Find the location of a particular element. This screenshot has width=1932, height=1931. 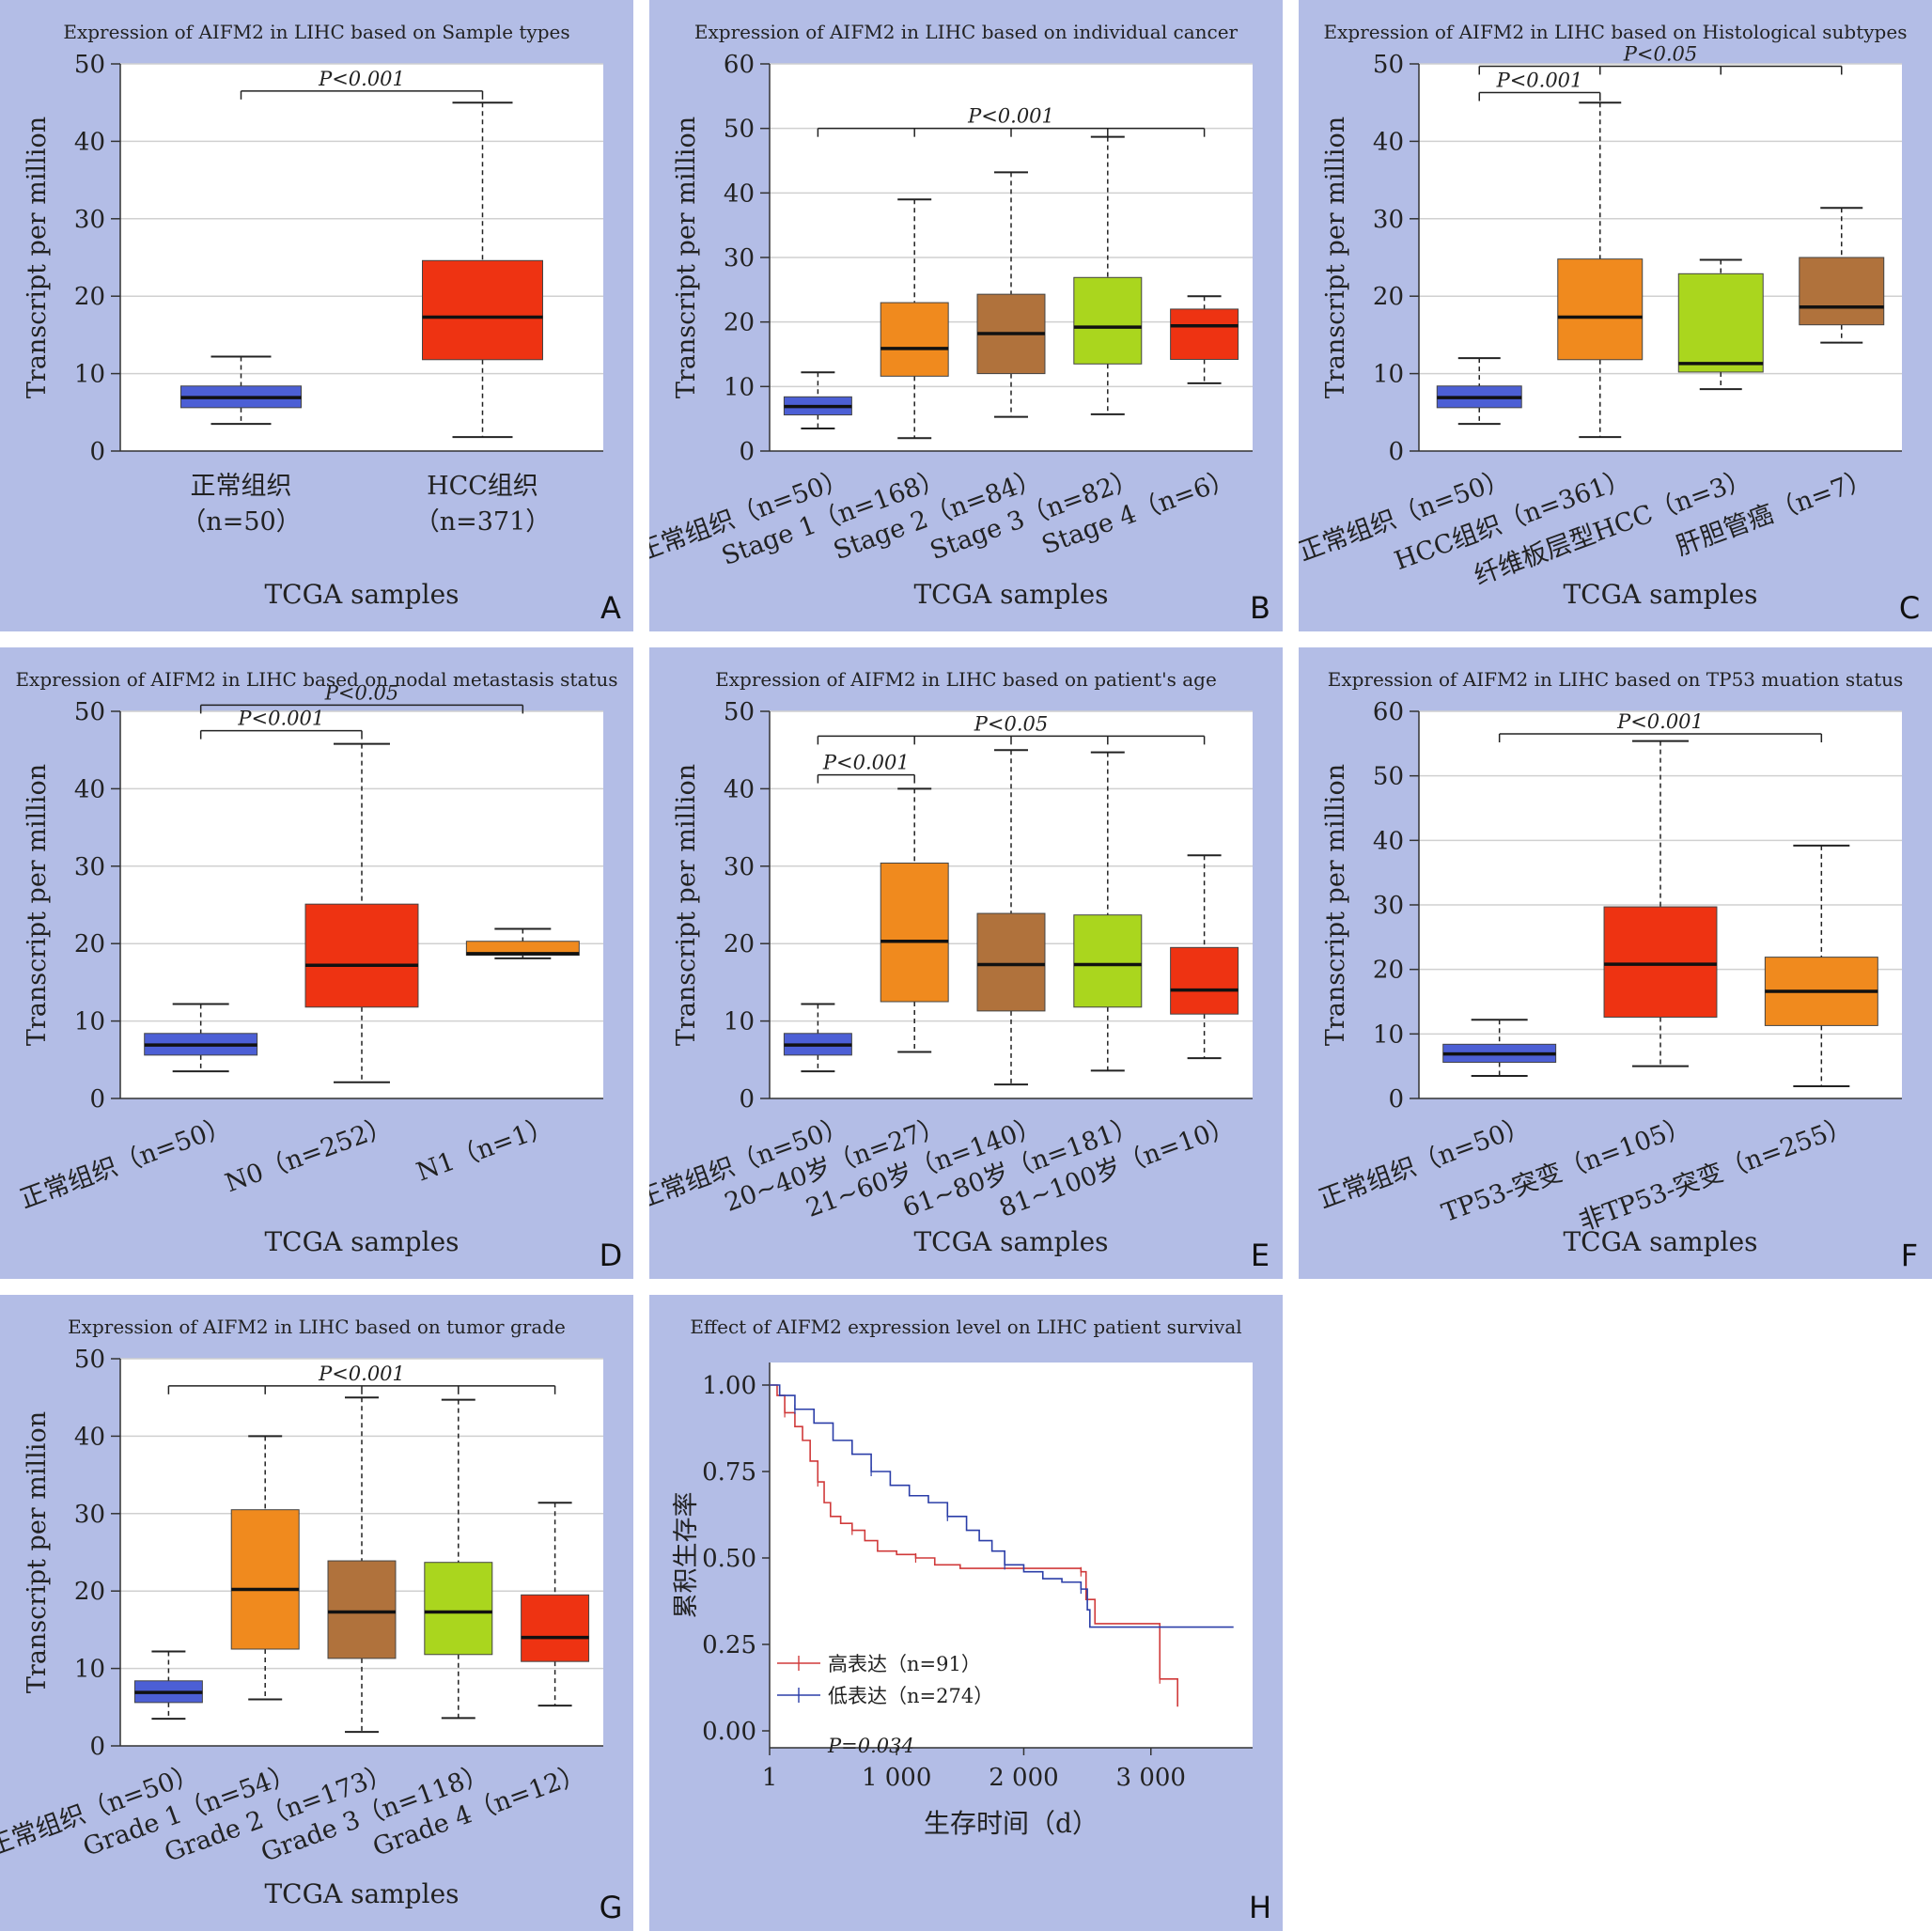

x-category-n-label: （n=50） is located at coordinates (240, 522).